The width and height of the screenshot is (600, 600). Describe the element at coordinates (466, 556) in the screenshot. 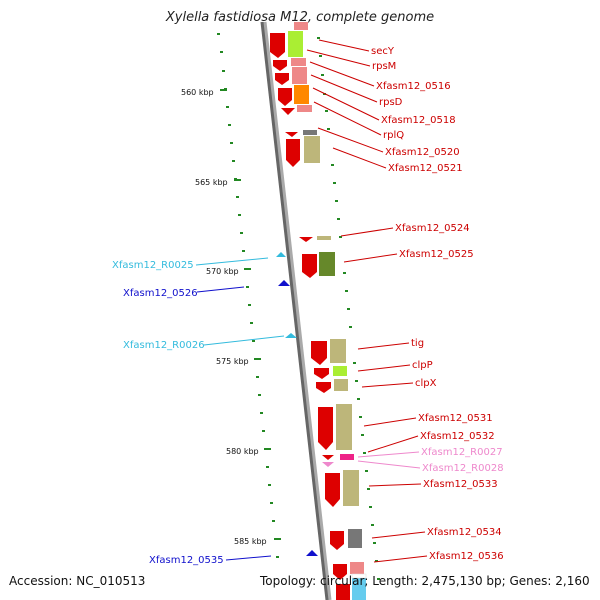

I see `gene-label-0536: Xfasm12_0536` at that location.